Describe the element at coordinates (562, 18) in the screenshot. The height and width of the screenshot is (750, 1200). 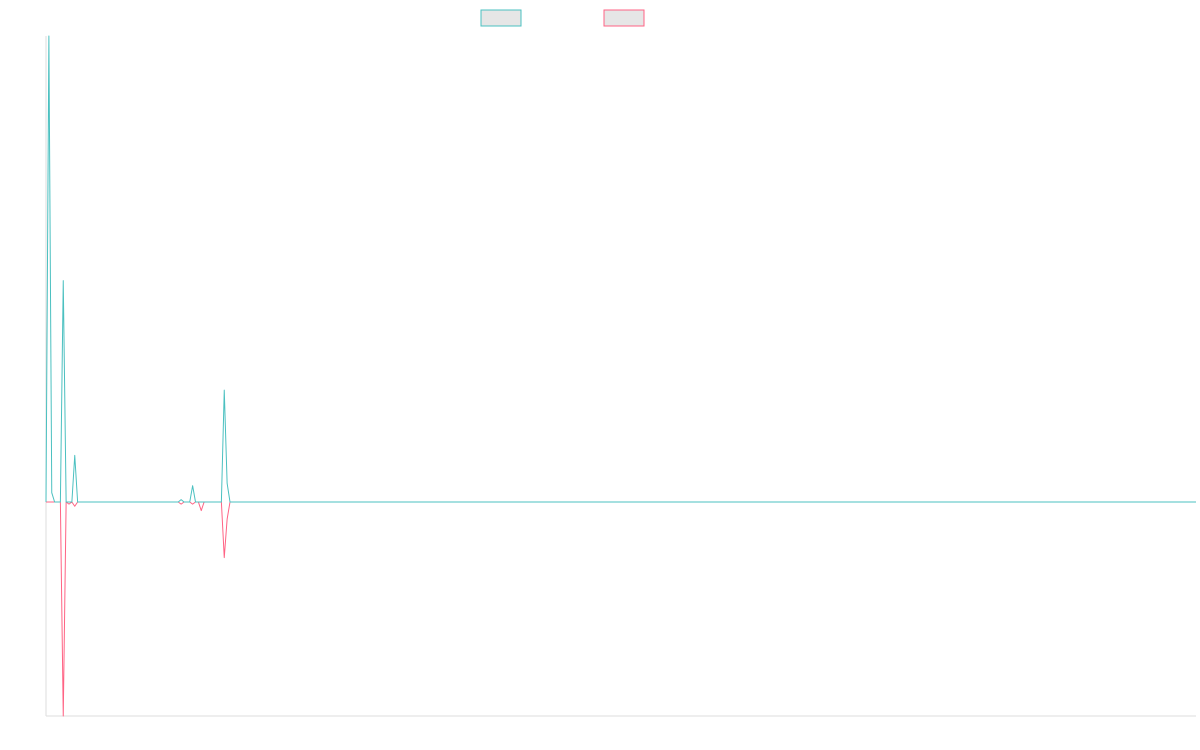
I see `legend` at that location.